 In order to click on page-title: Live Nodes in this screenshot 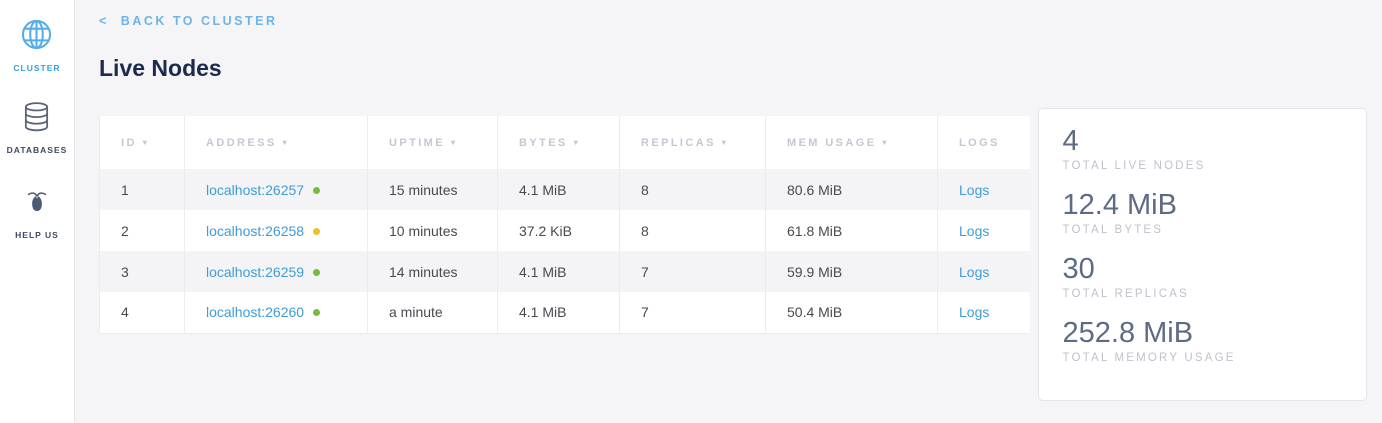, I will do `click(160, 68)`.